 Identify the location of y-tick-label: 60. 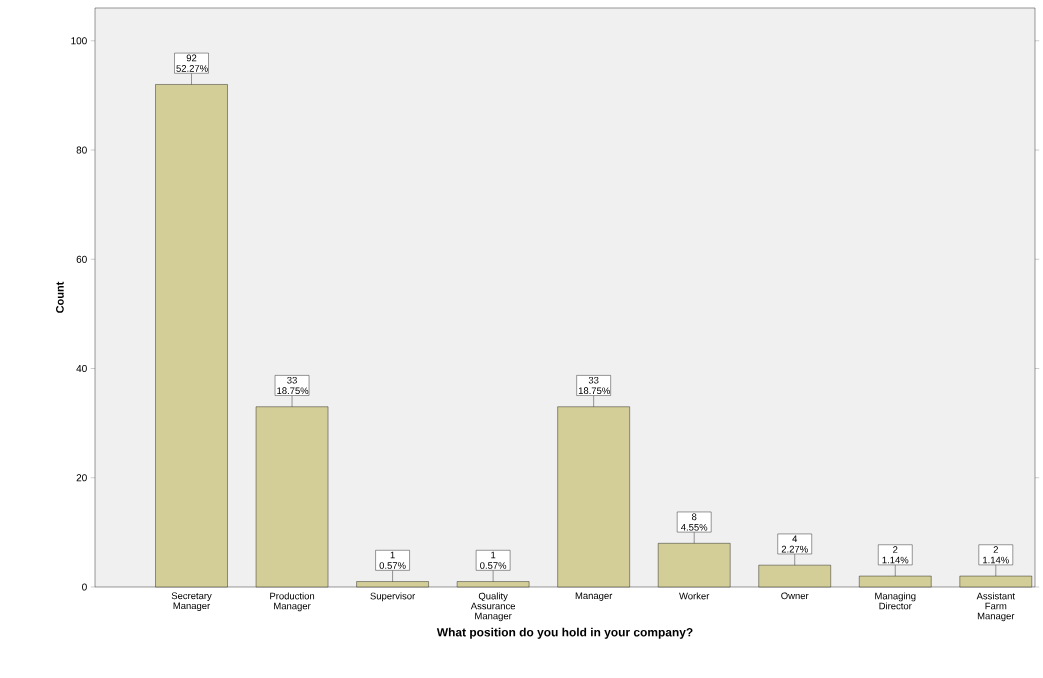
(81, 259).